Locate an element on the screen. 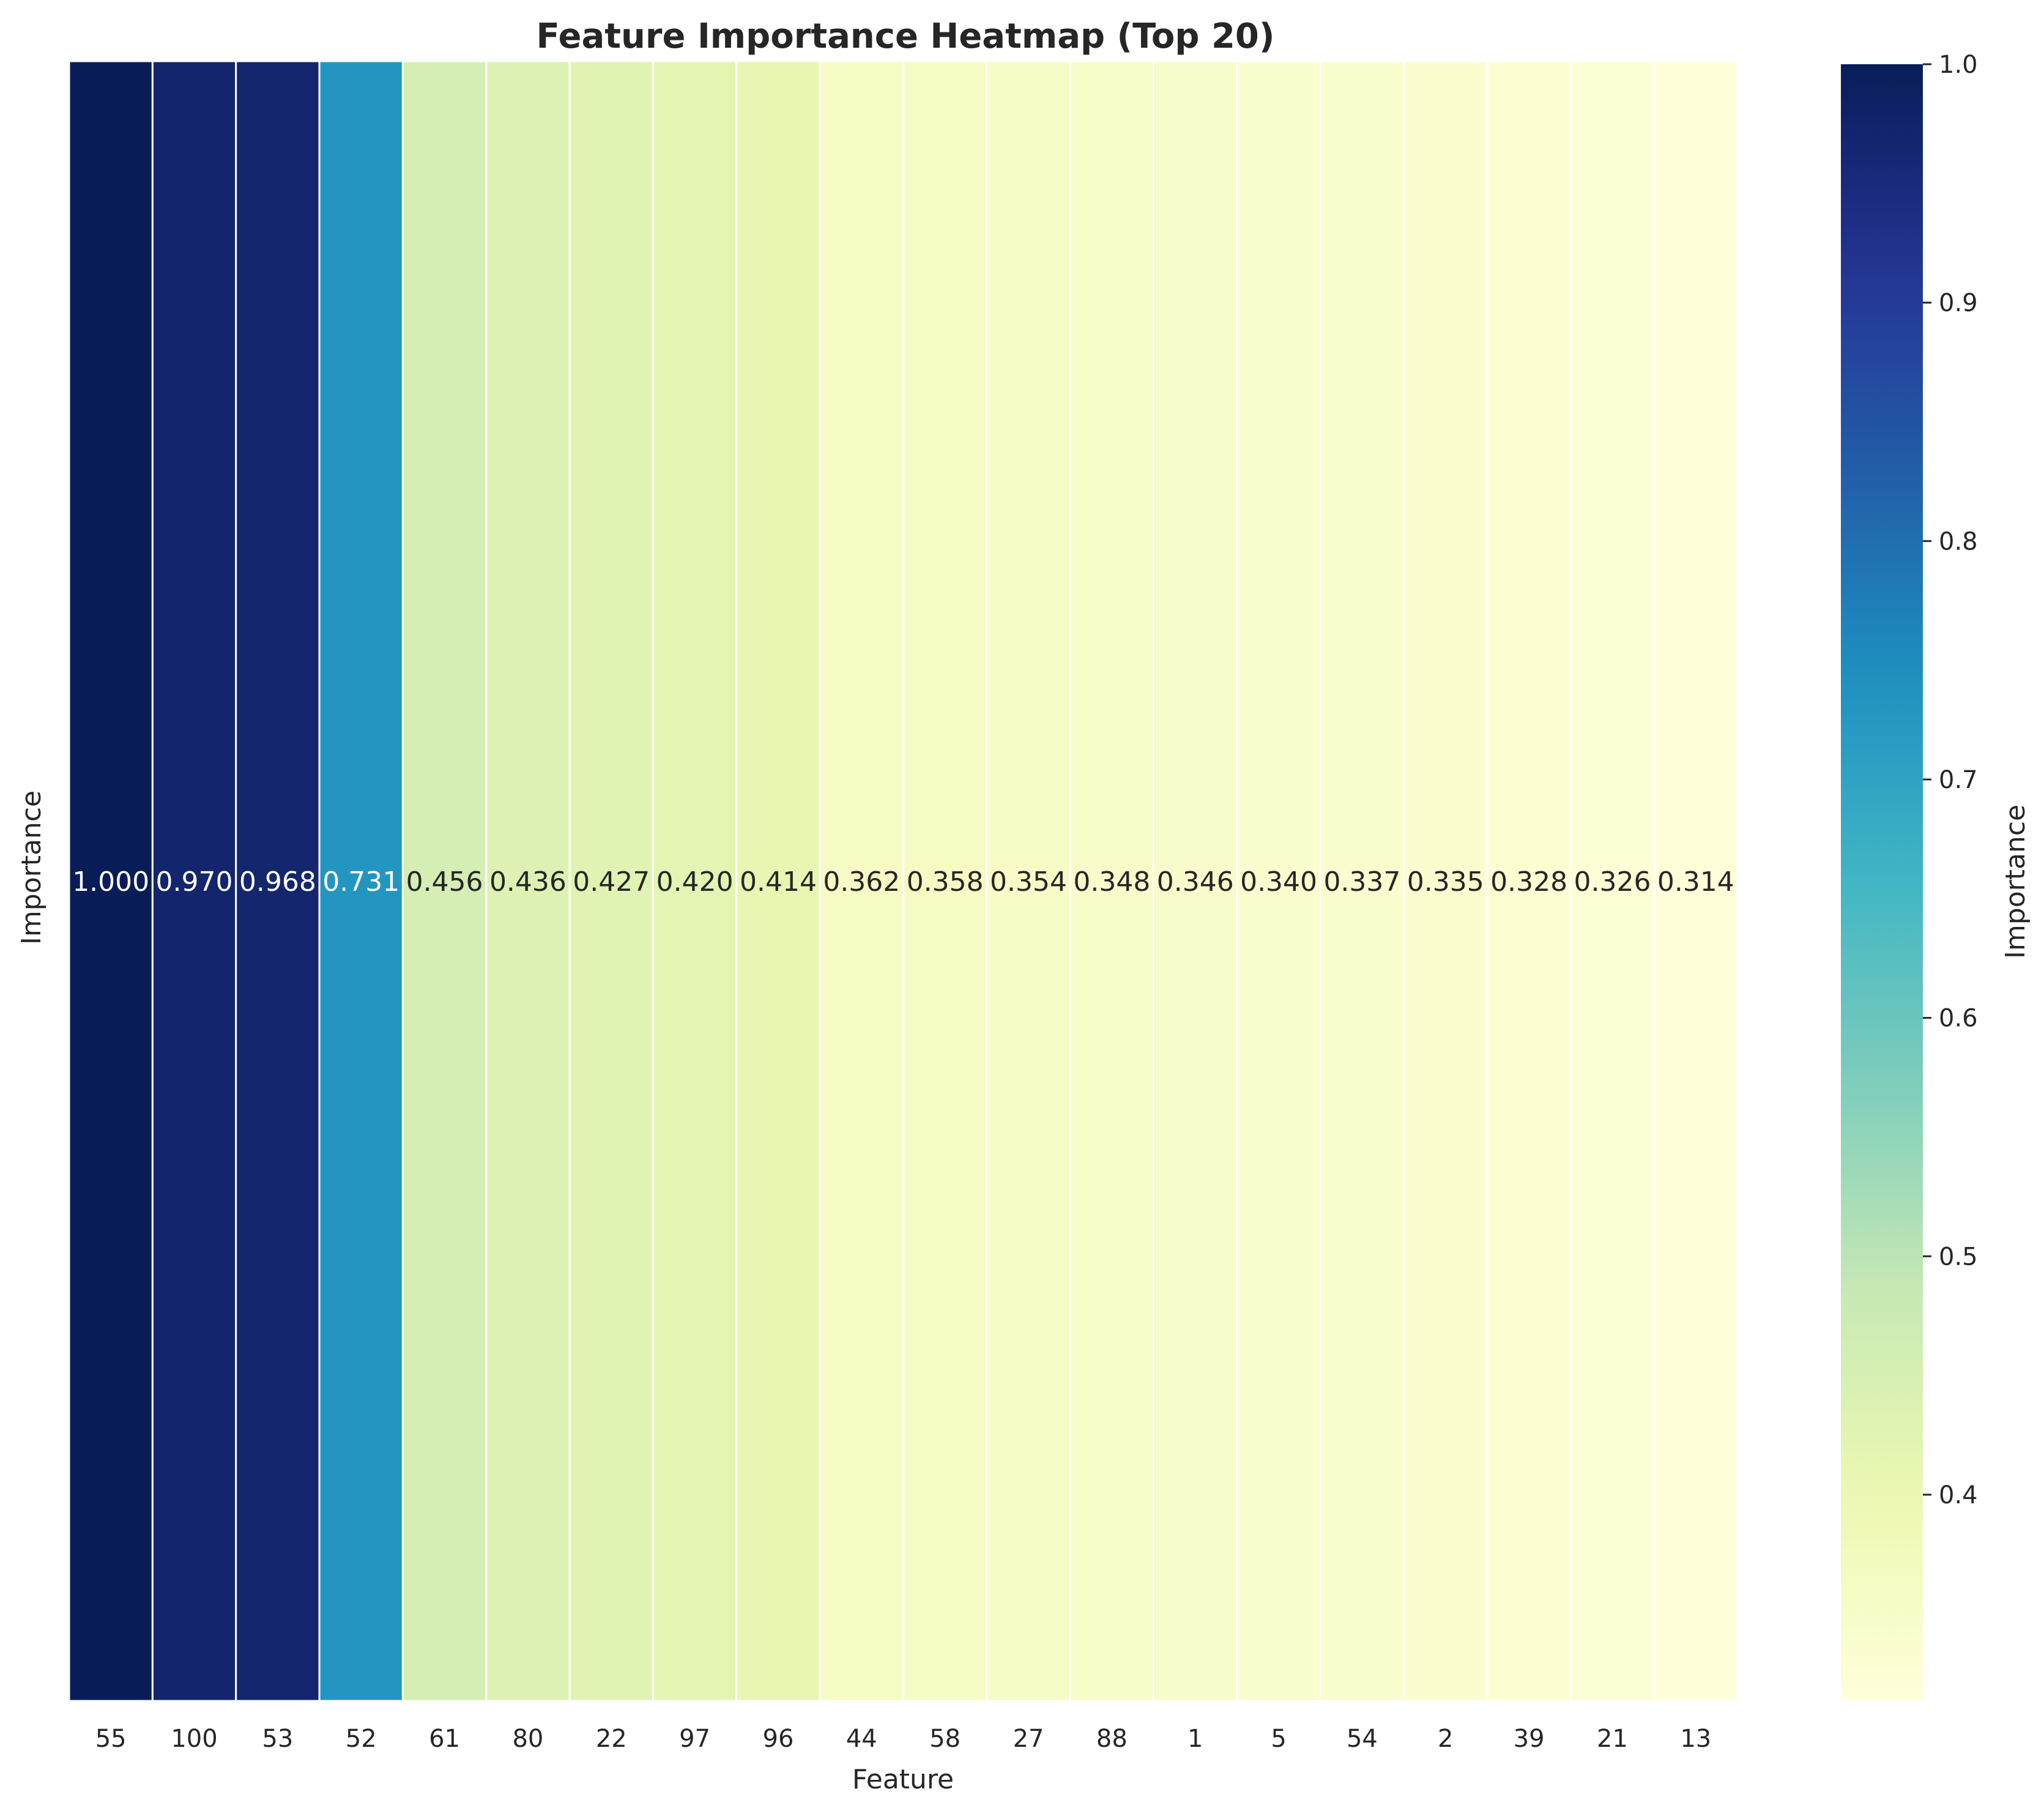 This screenshot has width=2044, height=1808. x-tick-label: 54 is located at coordinates (1363, 1739).